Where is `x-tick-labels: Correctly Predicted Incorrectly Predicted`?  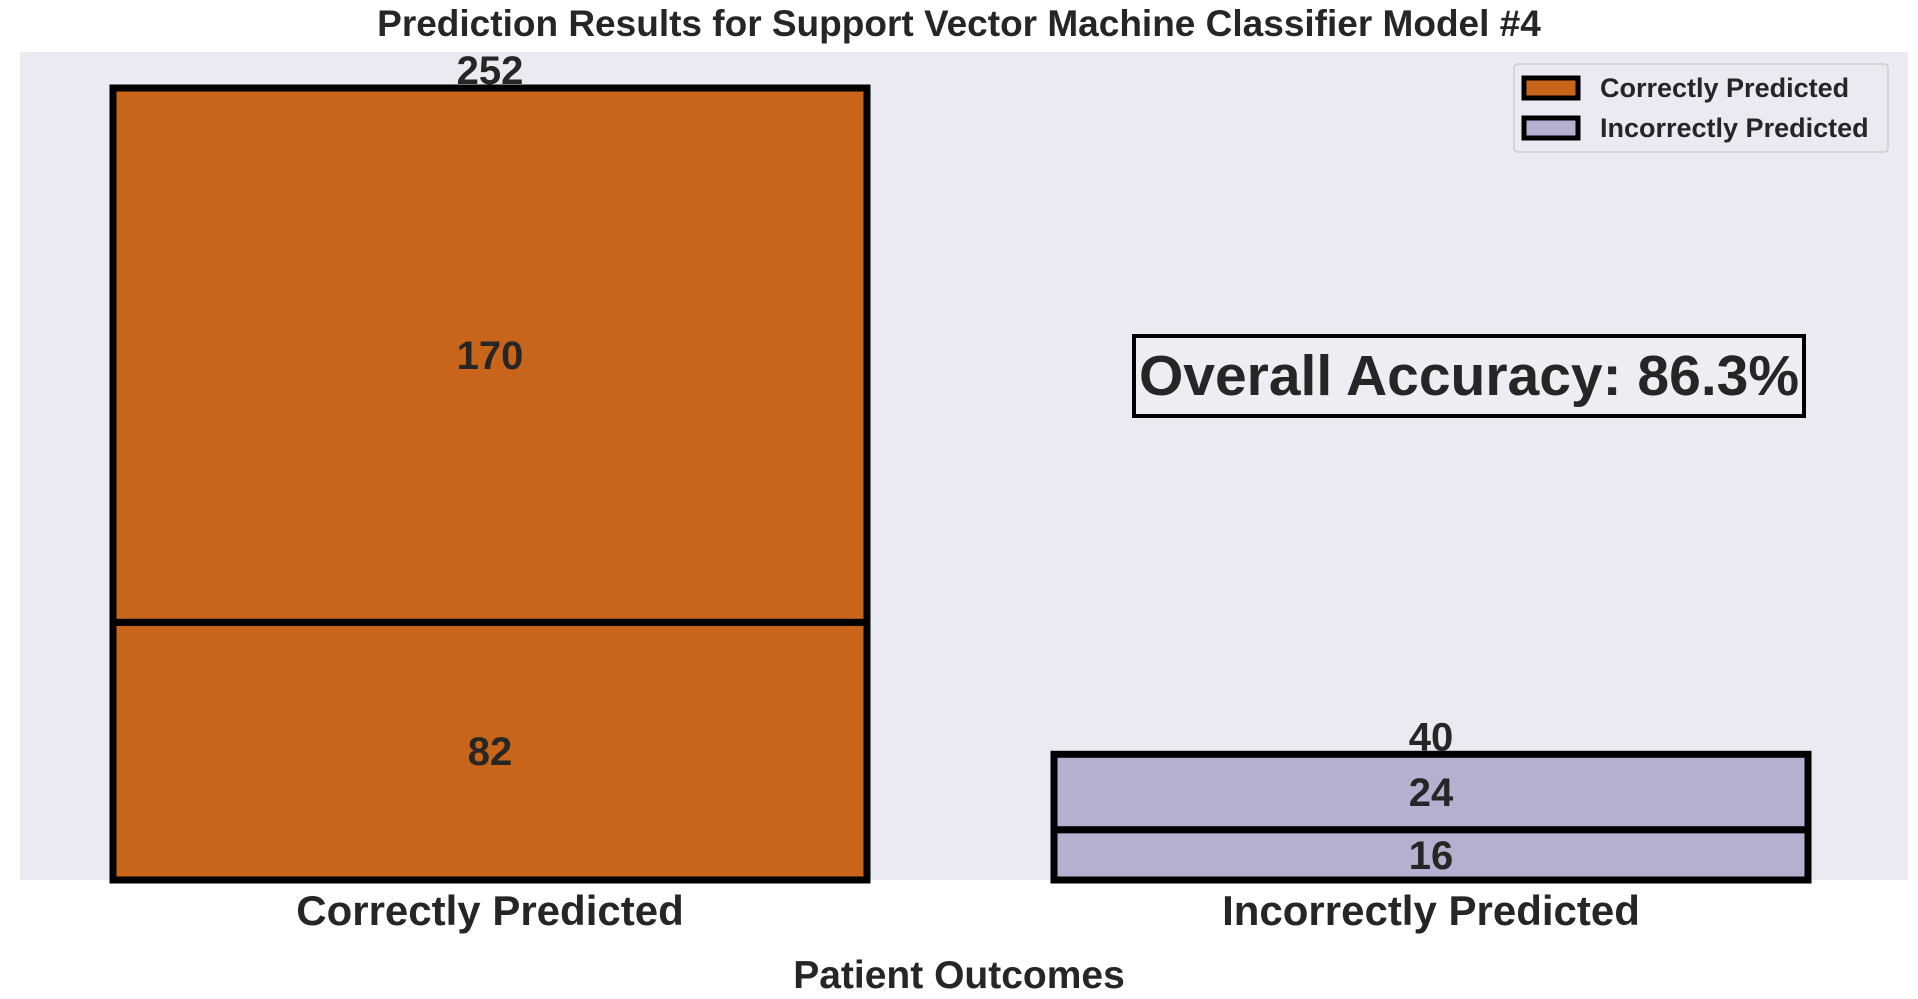 x-tick-labels: Correctly Predicted Incorrectly Predicted is located at coordinates (968, 910).